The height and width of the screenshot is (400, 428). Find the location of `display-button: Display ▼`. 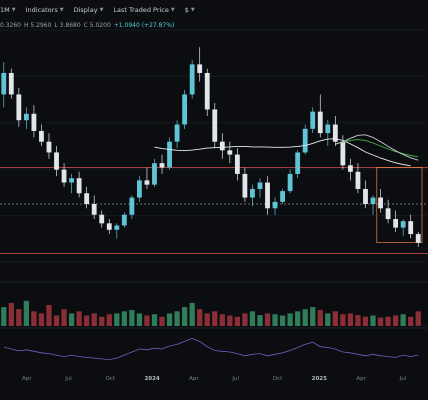

display-button: Display ▼ is located at coordinates (89, 10).